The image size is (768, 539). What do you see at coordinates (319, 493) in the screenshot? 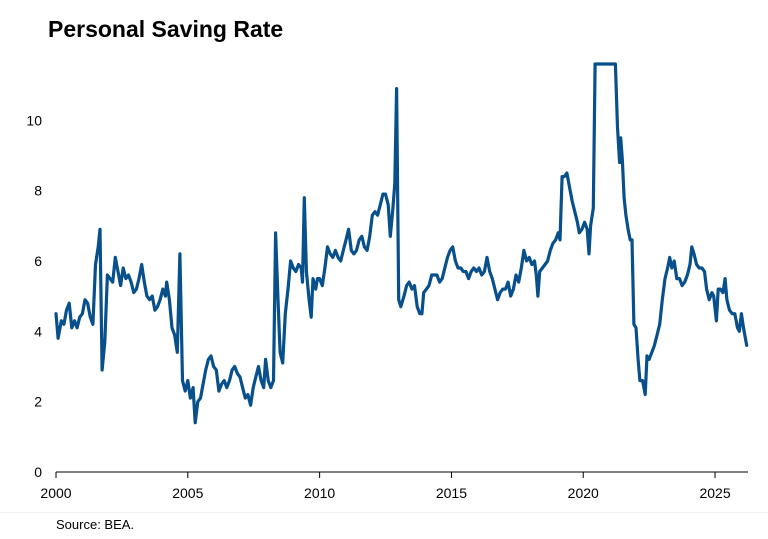
I see `x-tick-label: 2010` at bounding box center [319, 493].